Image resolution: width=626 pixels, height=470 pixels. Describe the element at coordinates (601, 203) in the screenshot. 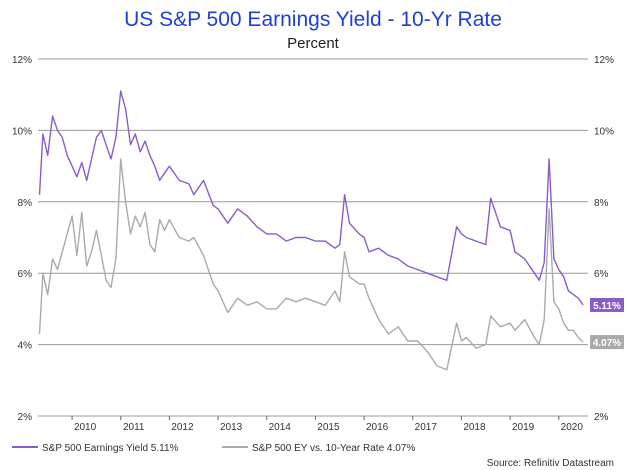

I see `y-tick-label-right: 8%` at that location.